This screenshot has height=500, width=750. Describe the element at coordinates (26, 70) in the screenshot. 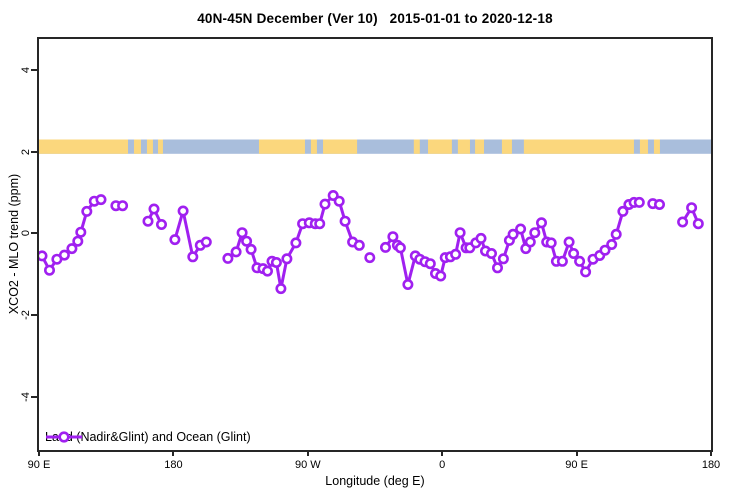

I see `y-tick-label: 4` at that location.